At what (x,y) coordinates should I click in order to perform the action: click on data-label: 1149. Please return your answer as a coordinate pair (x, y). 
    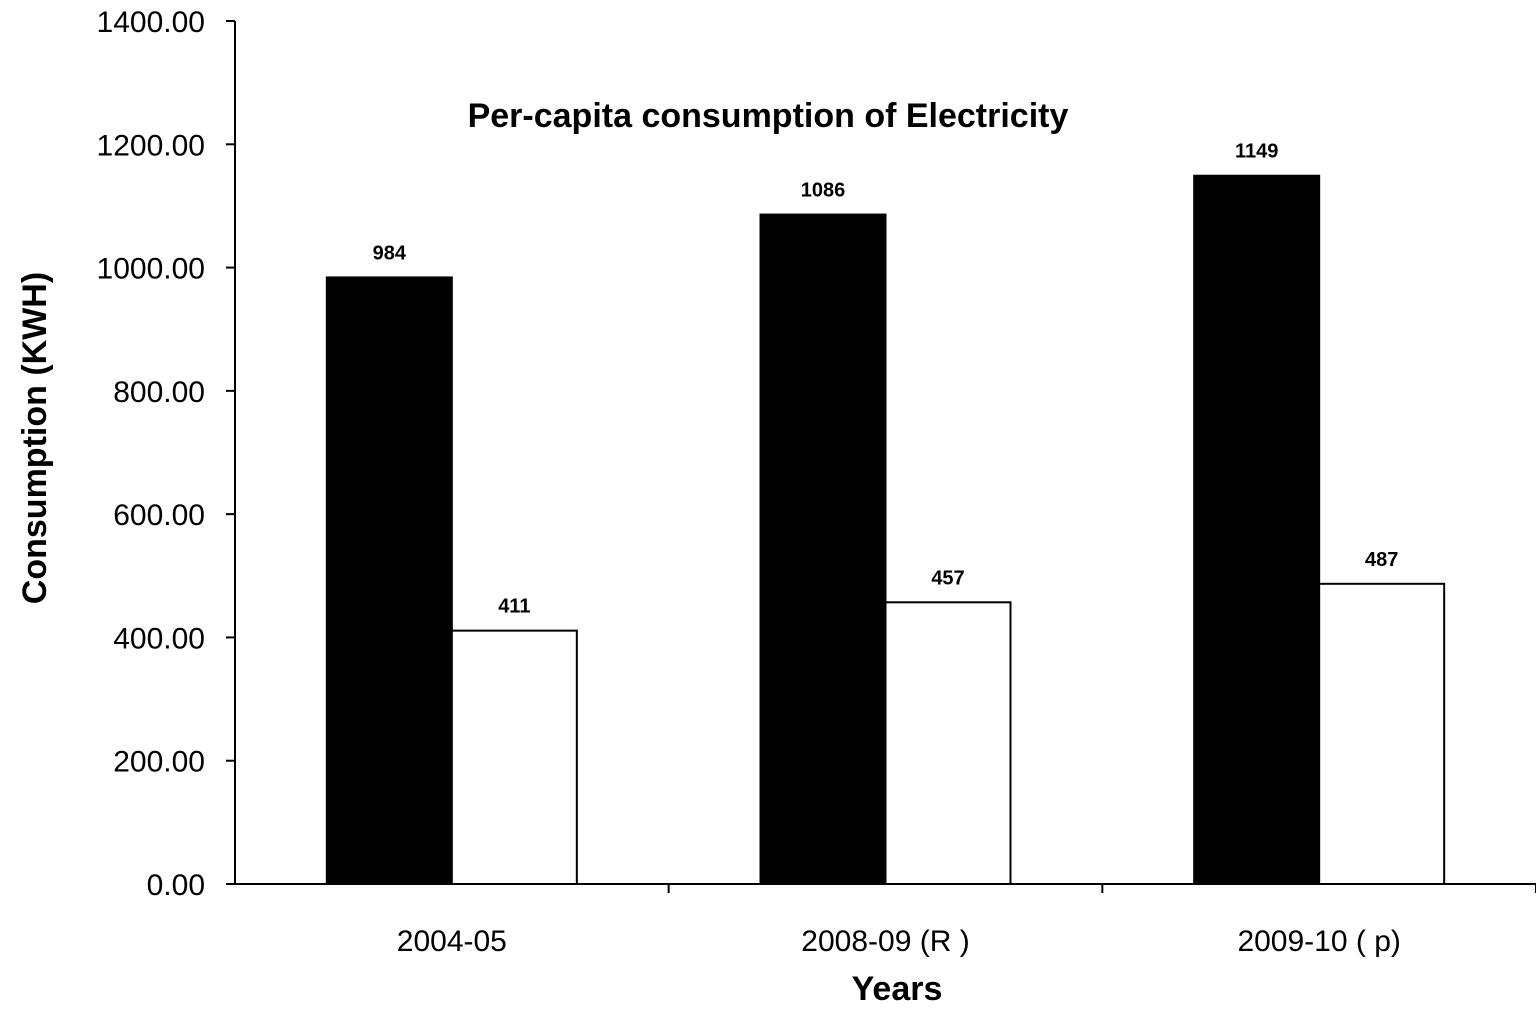
    Looking at the image, I should click on (1256, 152).